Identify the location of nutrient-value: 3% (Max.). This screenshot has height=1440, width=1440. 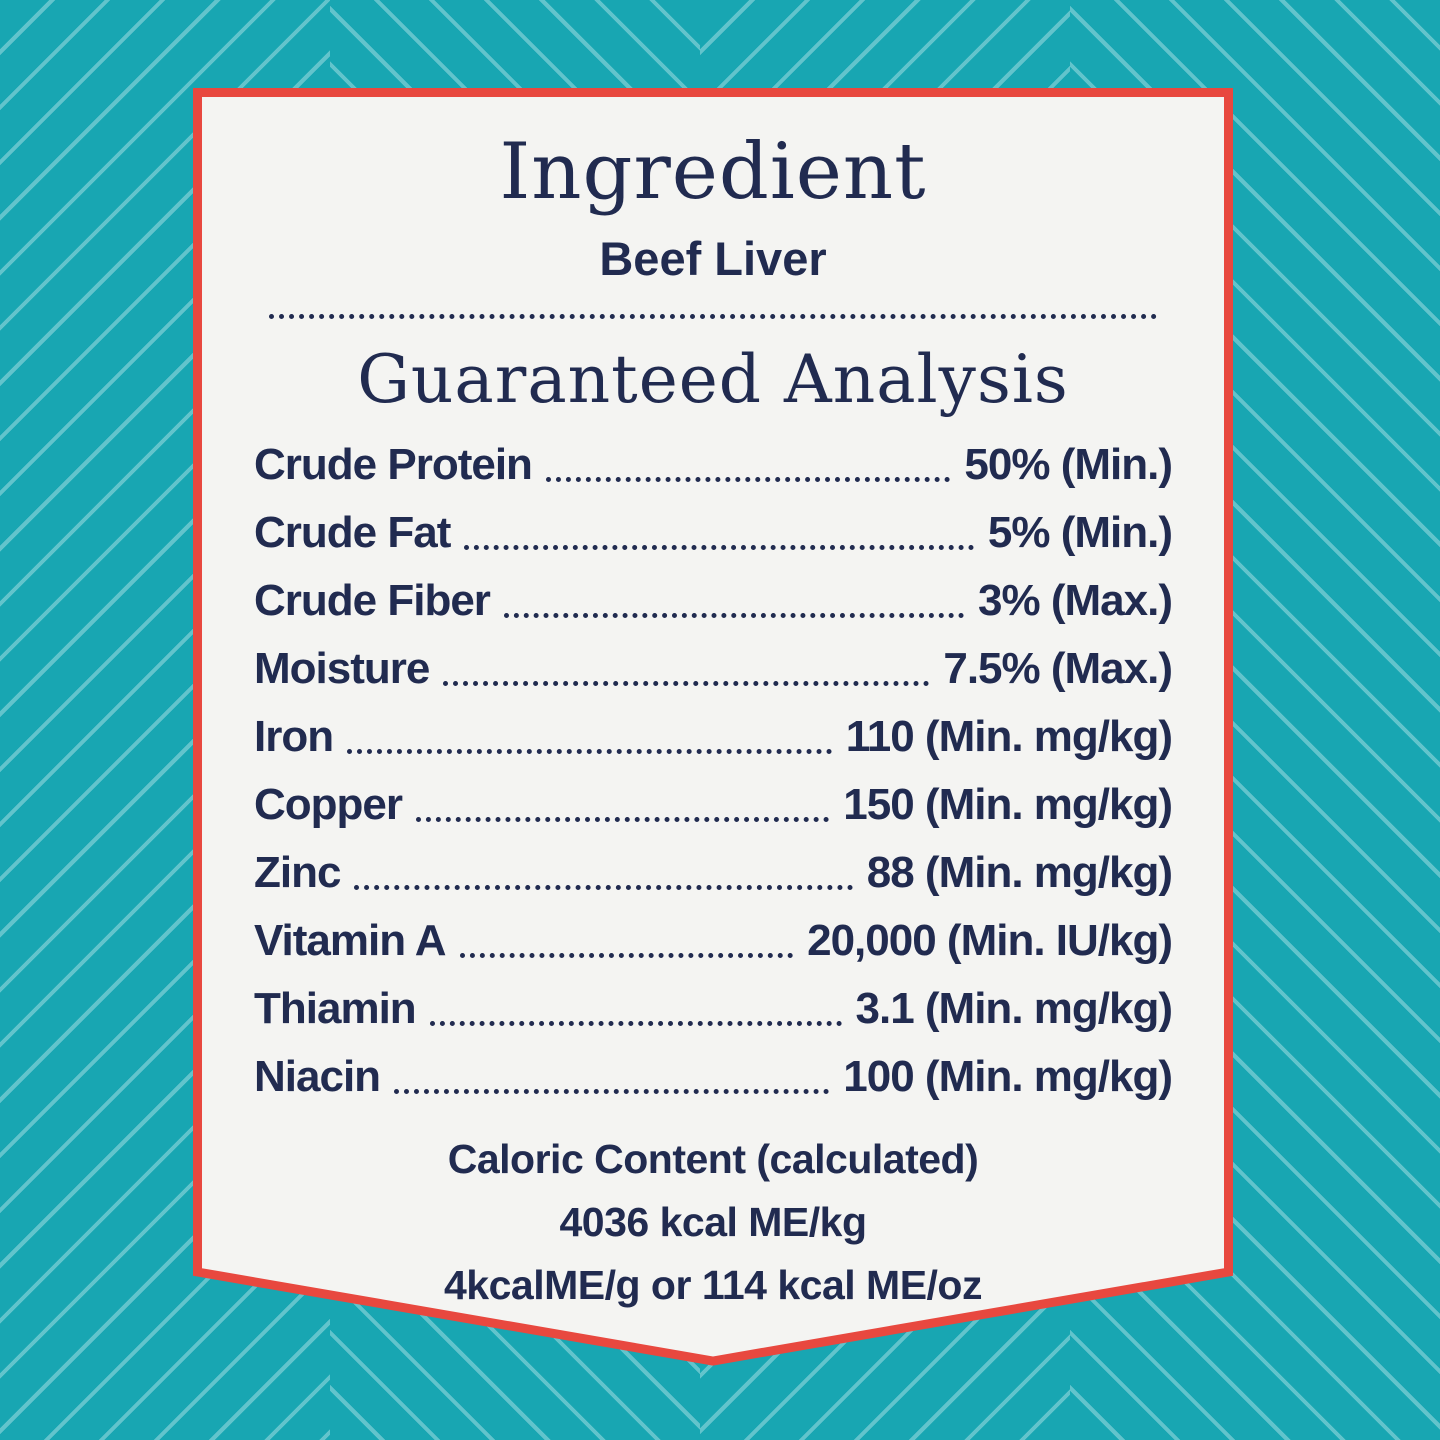
(1075, 600).